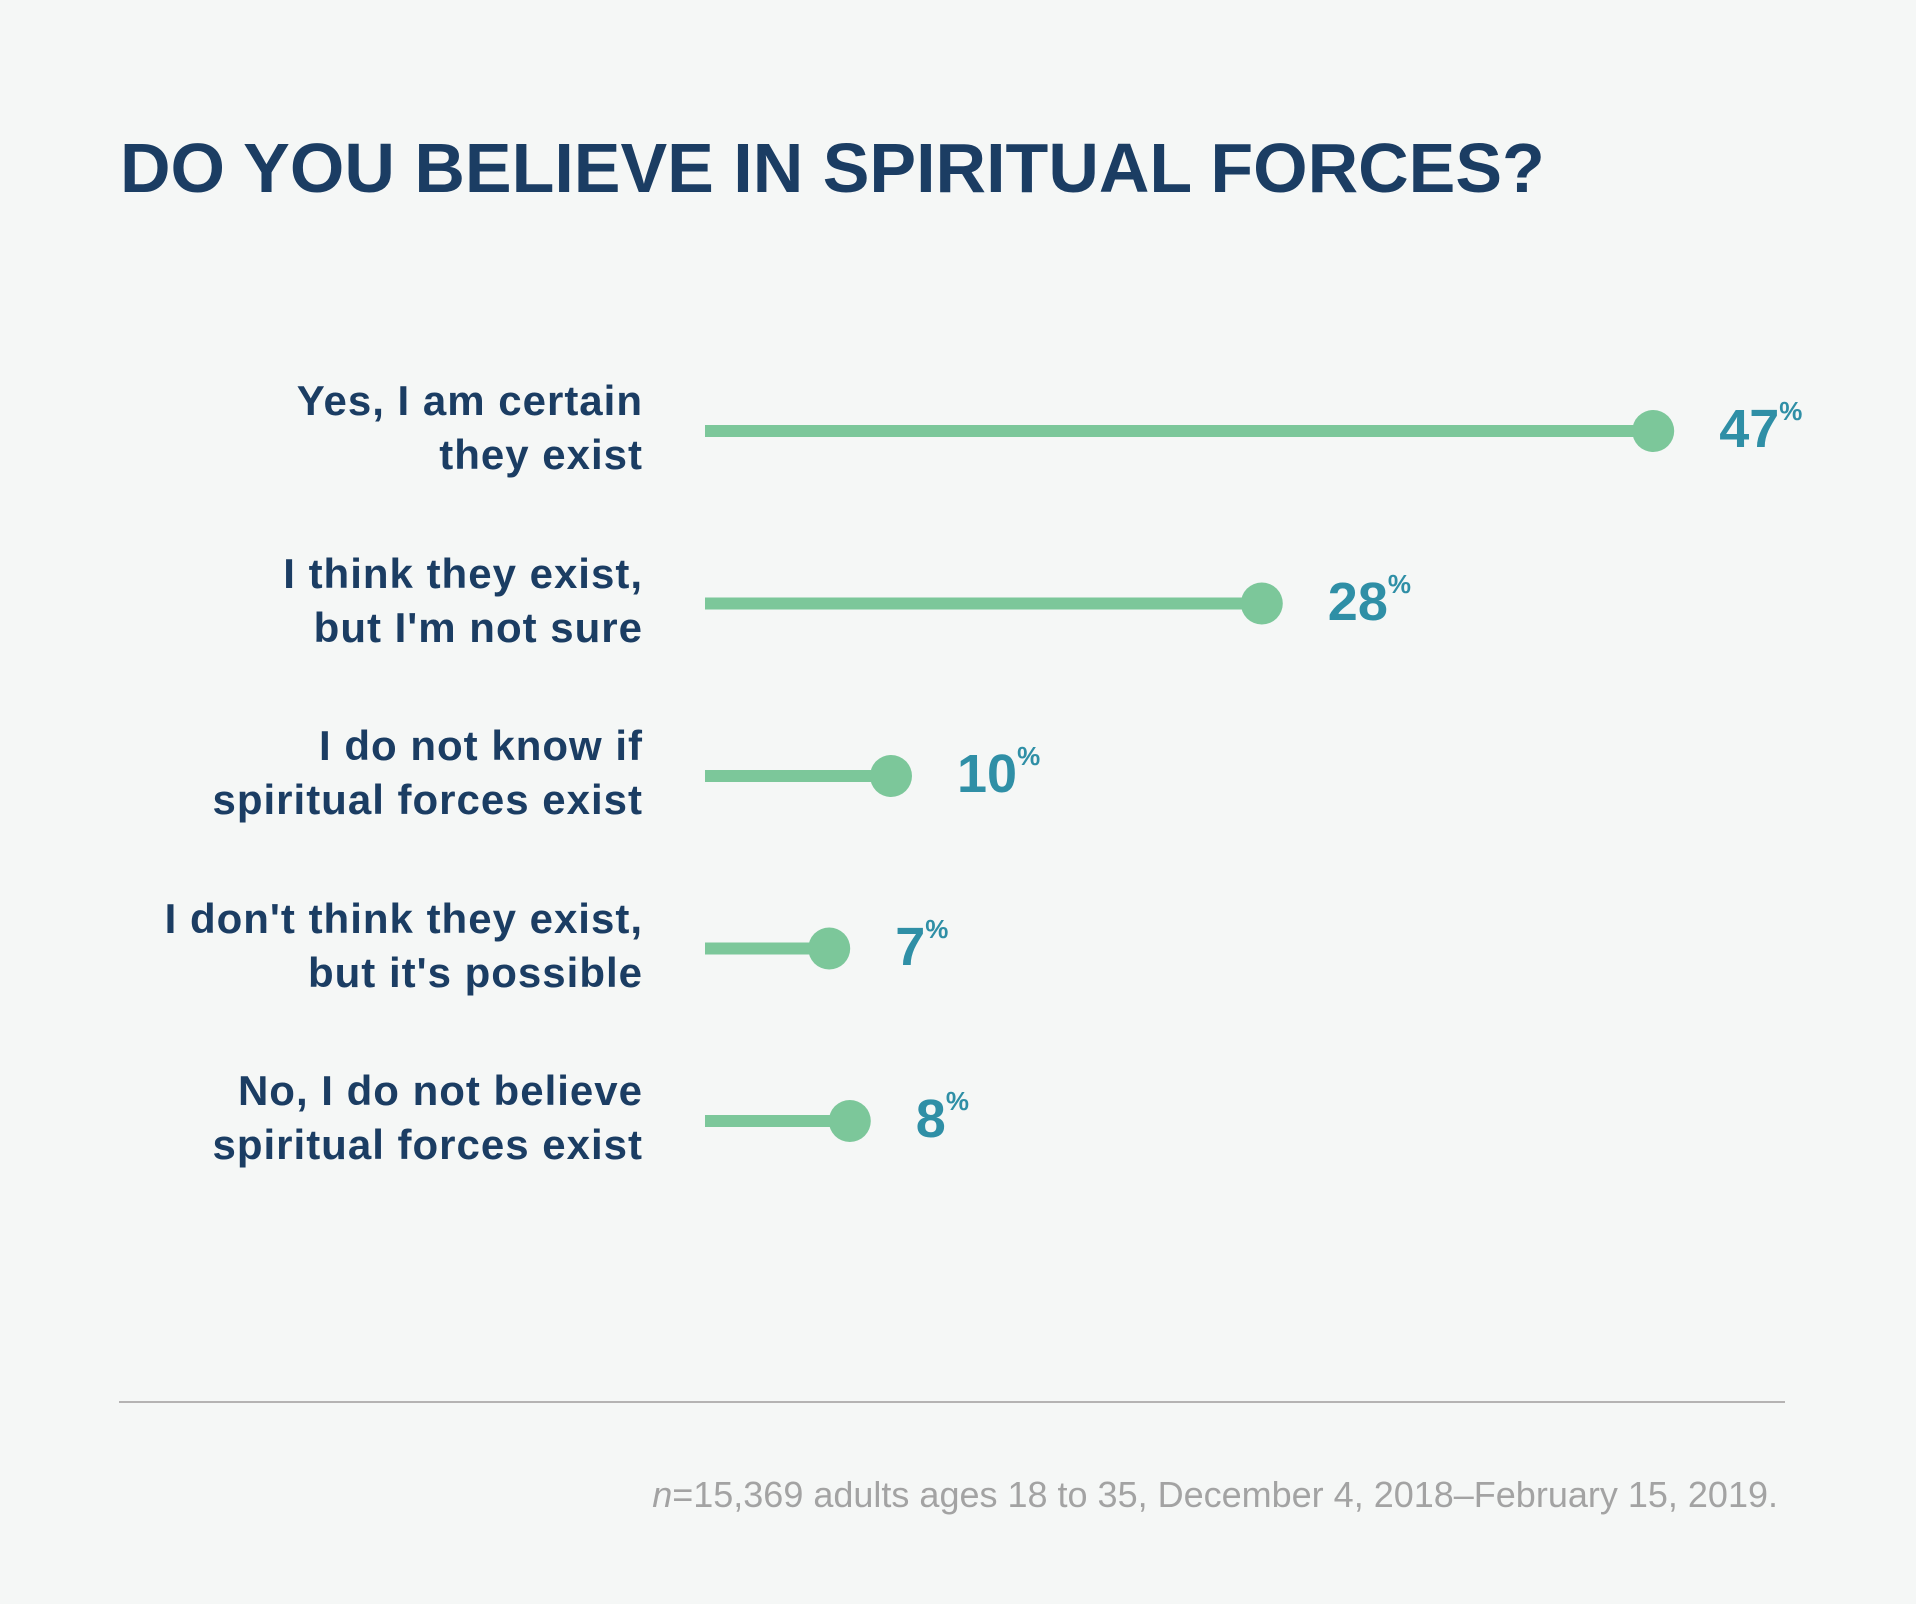 This screenshot has height=1610, width=1916. What do you see at coordinates (478, 627) in the screenshot?
I see `category-label-line: but I'm not sure` at bounding box center [478, 627].